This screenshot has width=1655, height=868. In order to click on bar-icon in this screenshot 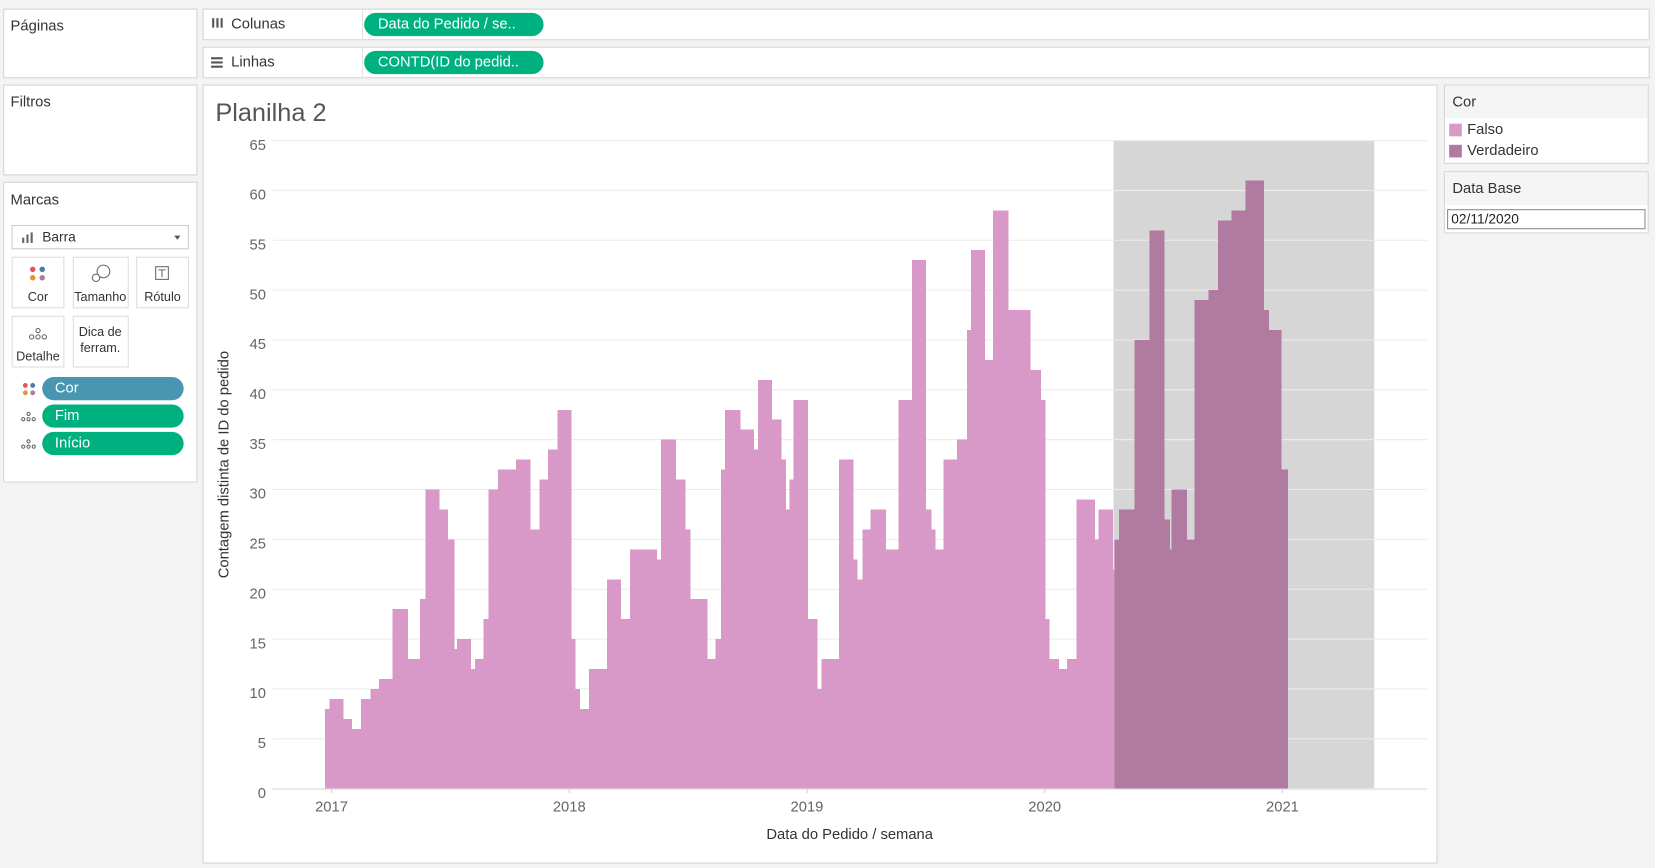, I will do `click(27, 237)`.